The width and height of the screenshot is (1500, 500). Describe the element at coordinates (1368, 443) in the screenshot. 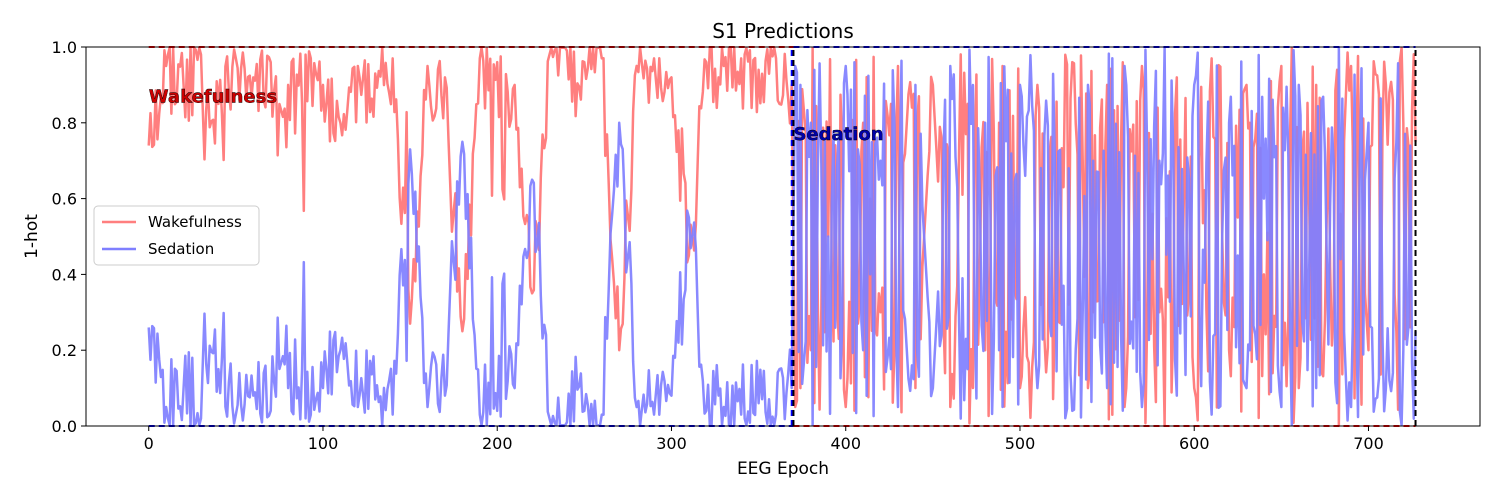

I see `x-tick-label-700: 700` at that location.